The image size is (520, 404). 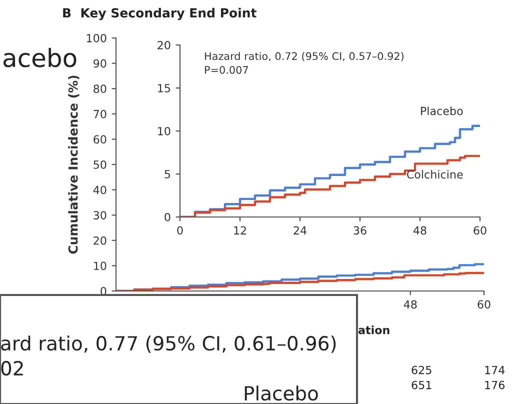 What do you see at coordinates (168, 344) in the screenshot?
I see `text: ard ratio, 0.77 (95% CI, 0.61–0.96)` at bounding box center [168, 344].